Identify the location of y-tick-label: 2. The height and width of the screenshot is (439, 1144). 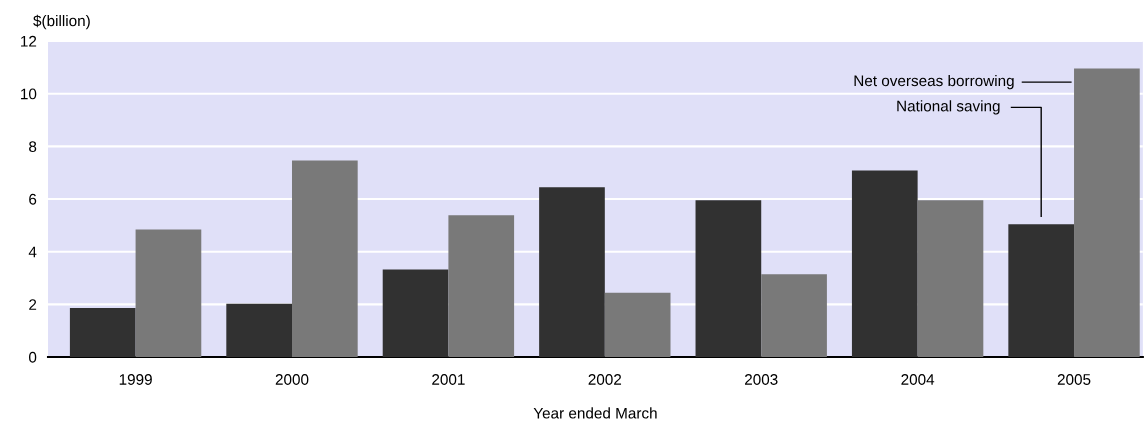
(33, 304).